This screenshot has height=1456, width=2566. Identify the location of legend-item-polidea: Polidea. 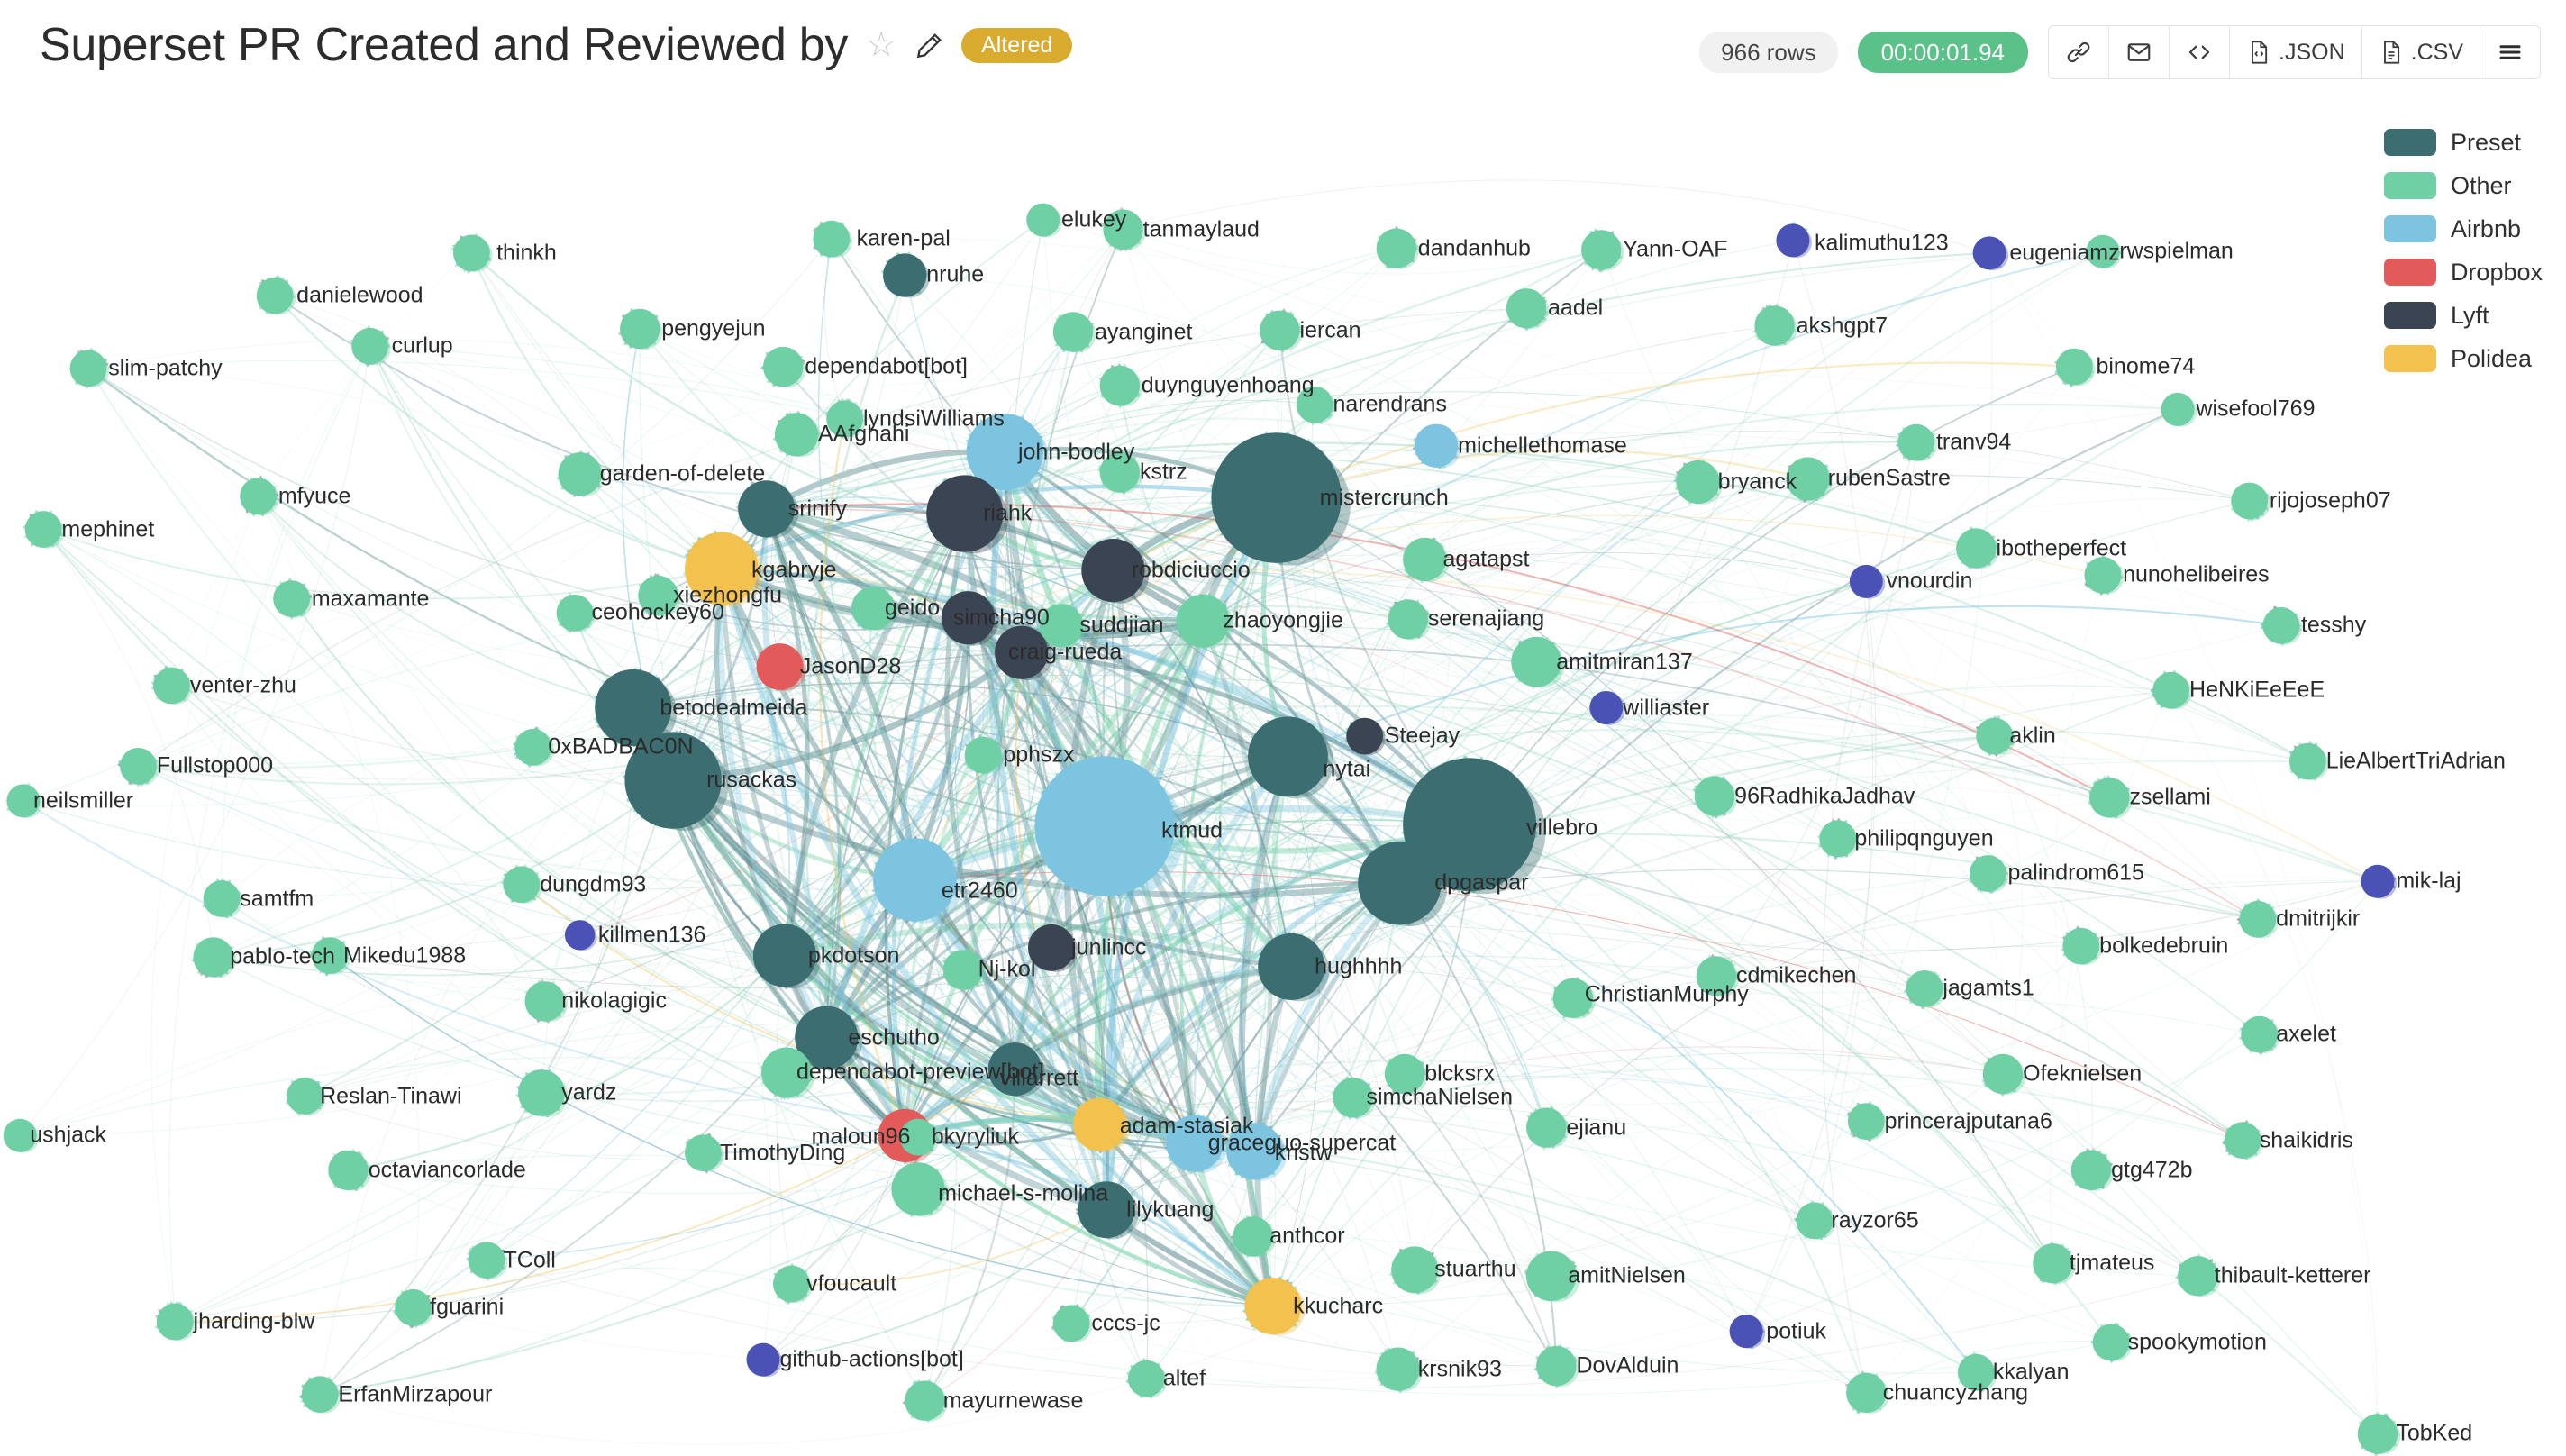
(2463, 359).